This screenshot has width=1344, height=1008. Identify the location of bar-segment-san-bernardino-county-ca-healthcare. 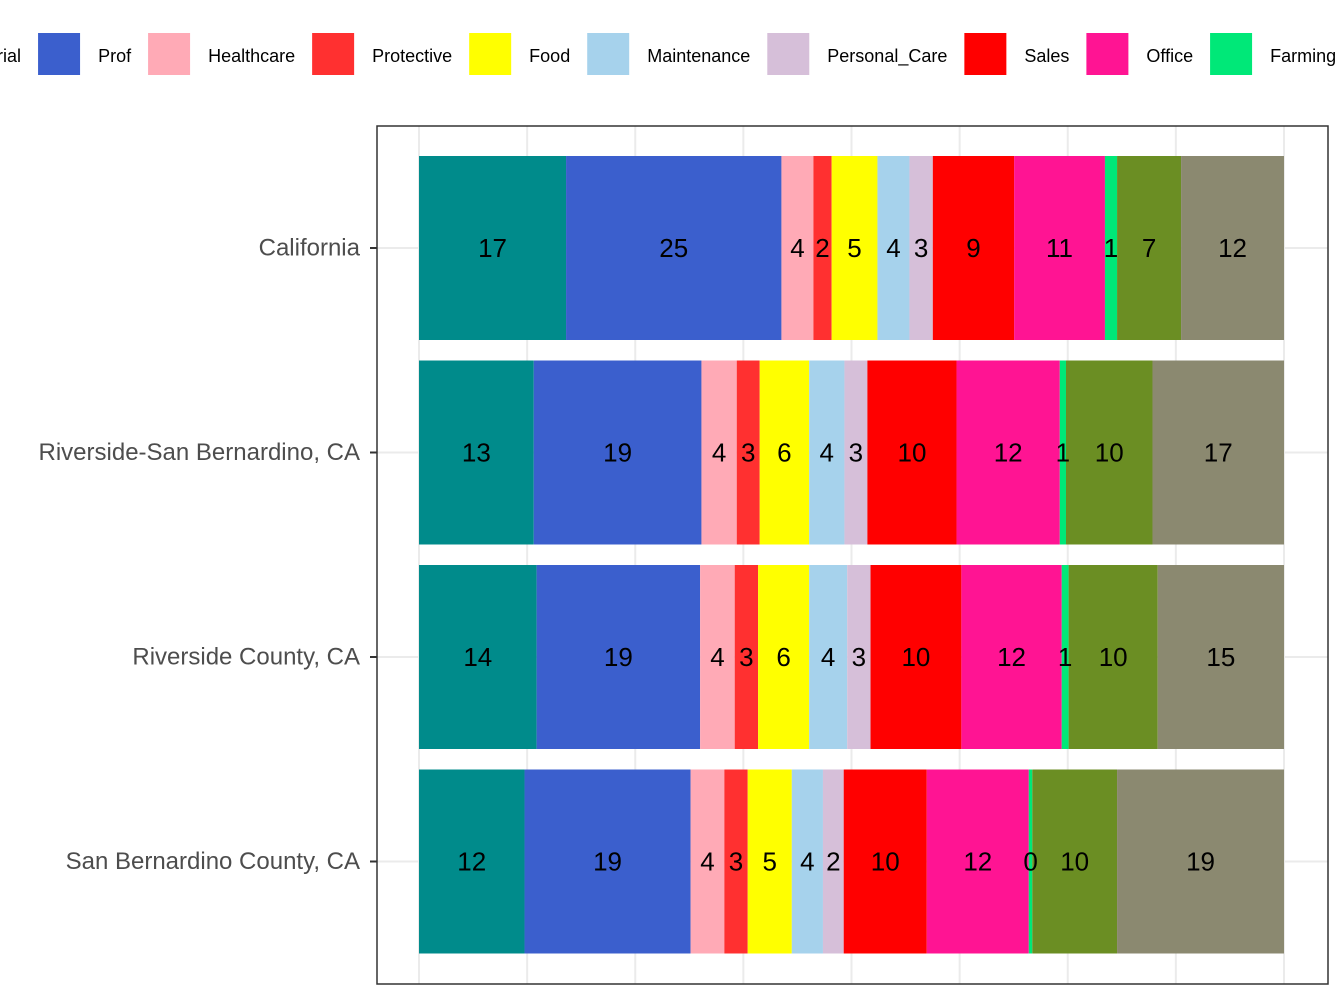
(707, 861).